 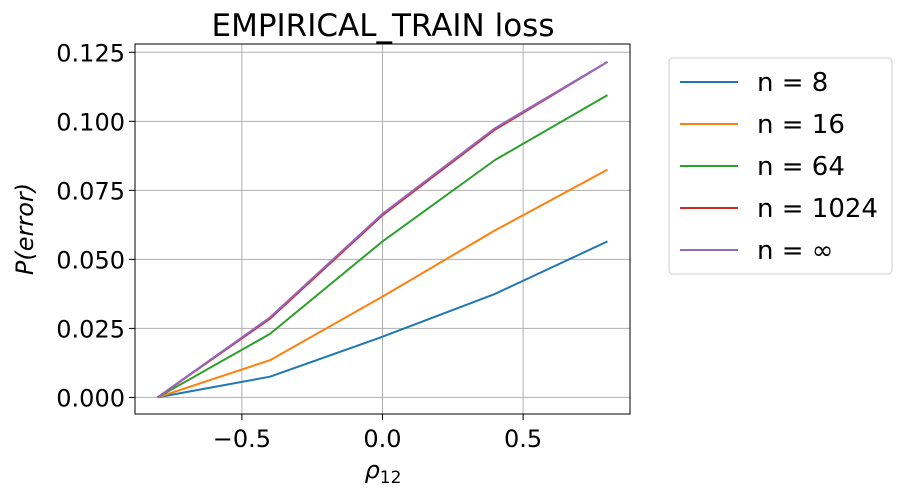 I want to click on legend: n = 8 n = 16 n = 64 n = 1024 n = ∞, so click(x=780, y=166).